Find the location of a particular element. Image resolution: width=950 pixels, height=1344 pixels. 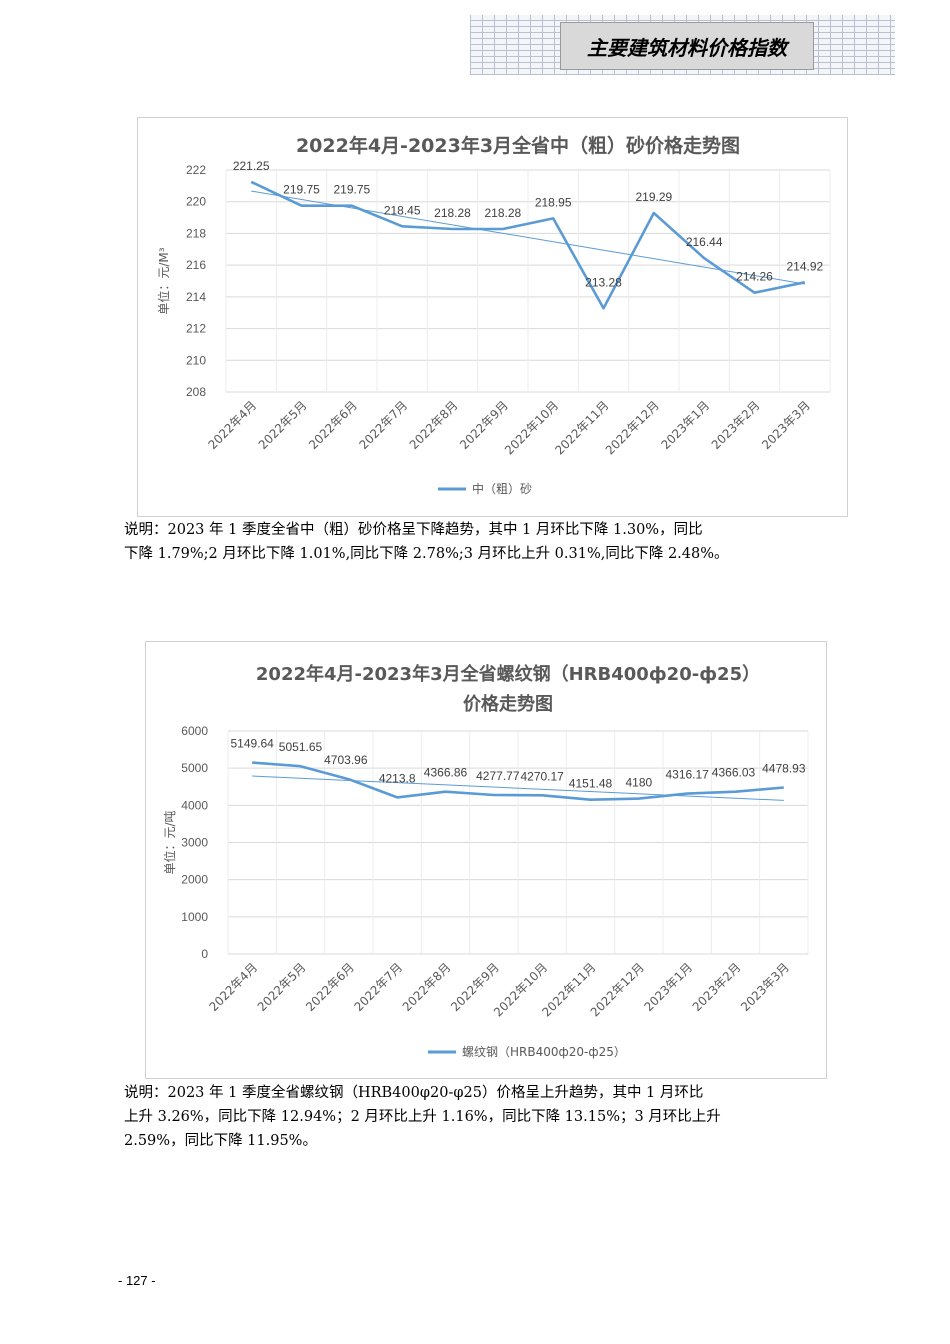

data-label: 4703.96 is located at coordinates (346, 760).